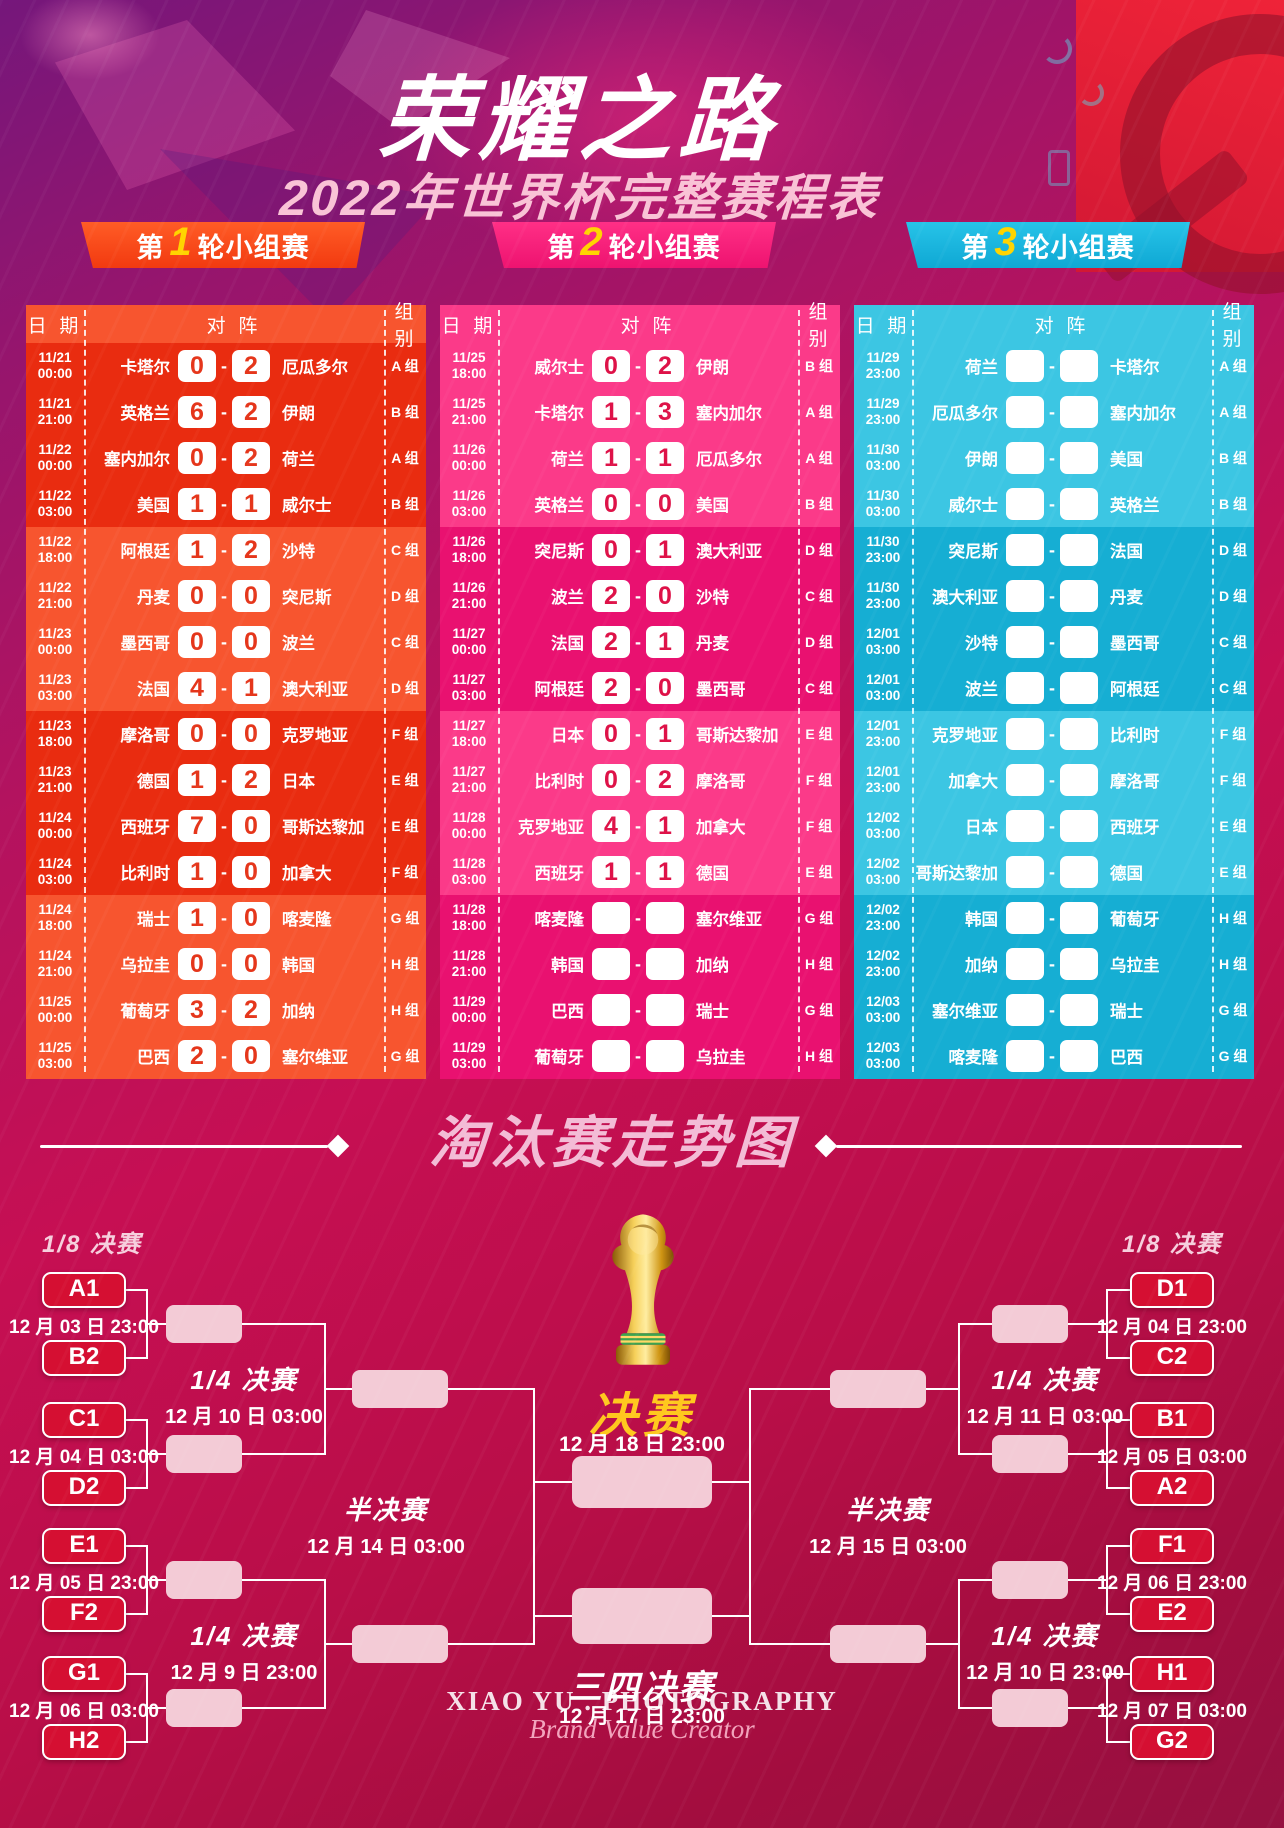  I want to click on match-time: 23:00, so click(883, 741).